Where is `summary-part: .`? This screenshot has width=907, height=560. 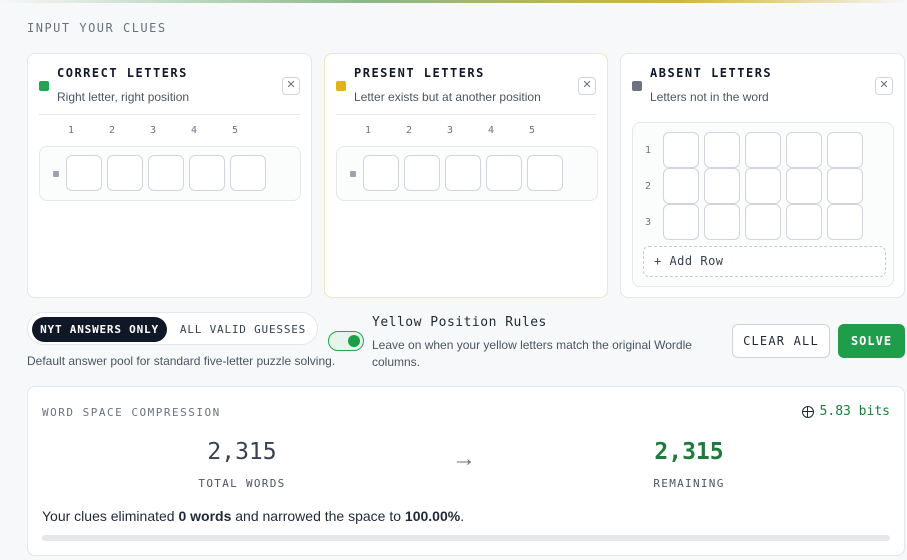 summary-part: . is located at coordinates (462, 516).